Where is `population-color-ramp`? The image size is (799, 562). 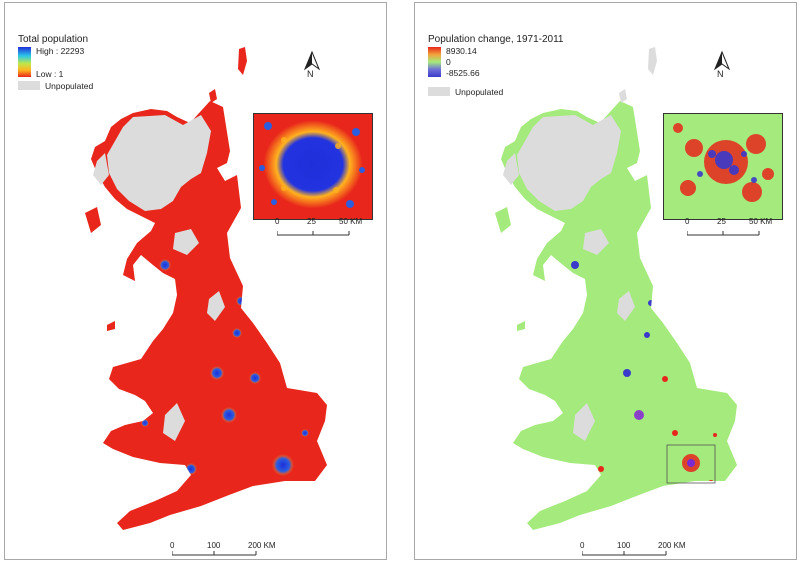
population-color-ramp is located at coordinates (24, 62).